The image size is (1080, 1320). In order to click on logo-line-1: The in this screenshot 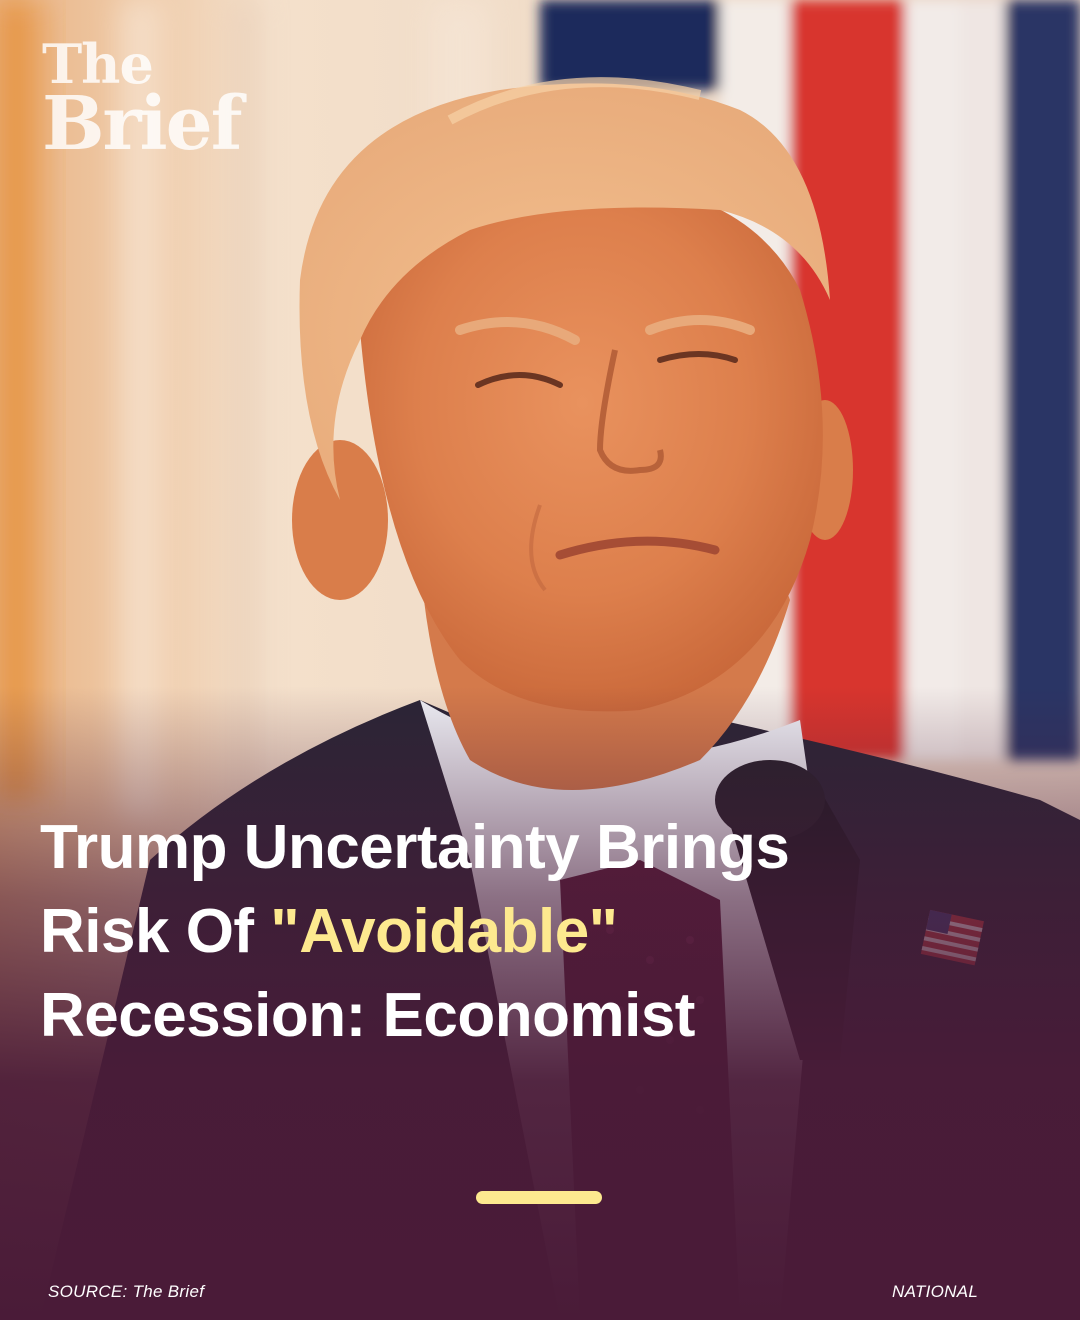, I will do `click(98, 64)`.